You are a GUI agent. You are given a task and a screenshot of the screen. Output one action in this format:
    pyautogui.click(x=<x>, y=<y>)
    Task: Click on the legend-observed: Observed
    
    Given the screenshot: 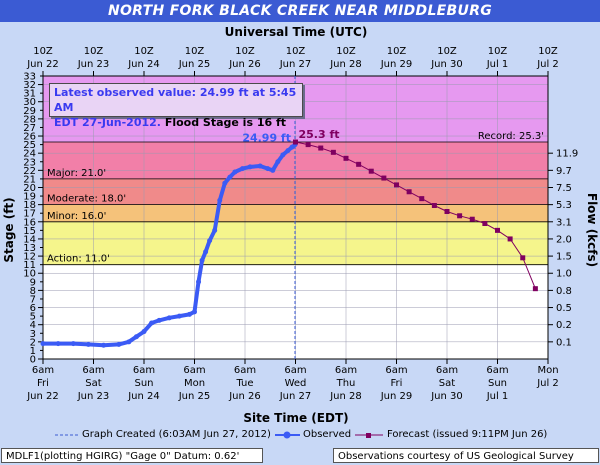 What is the action you would take?
    pyautogui.click(x=327, y=434)
    